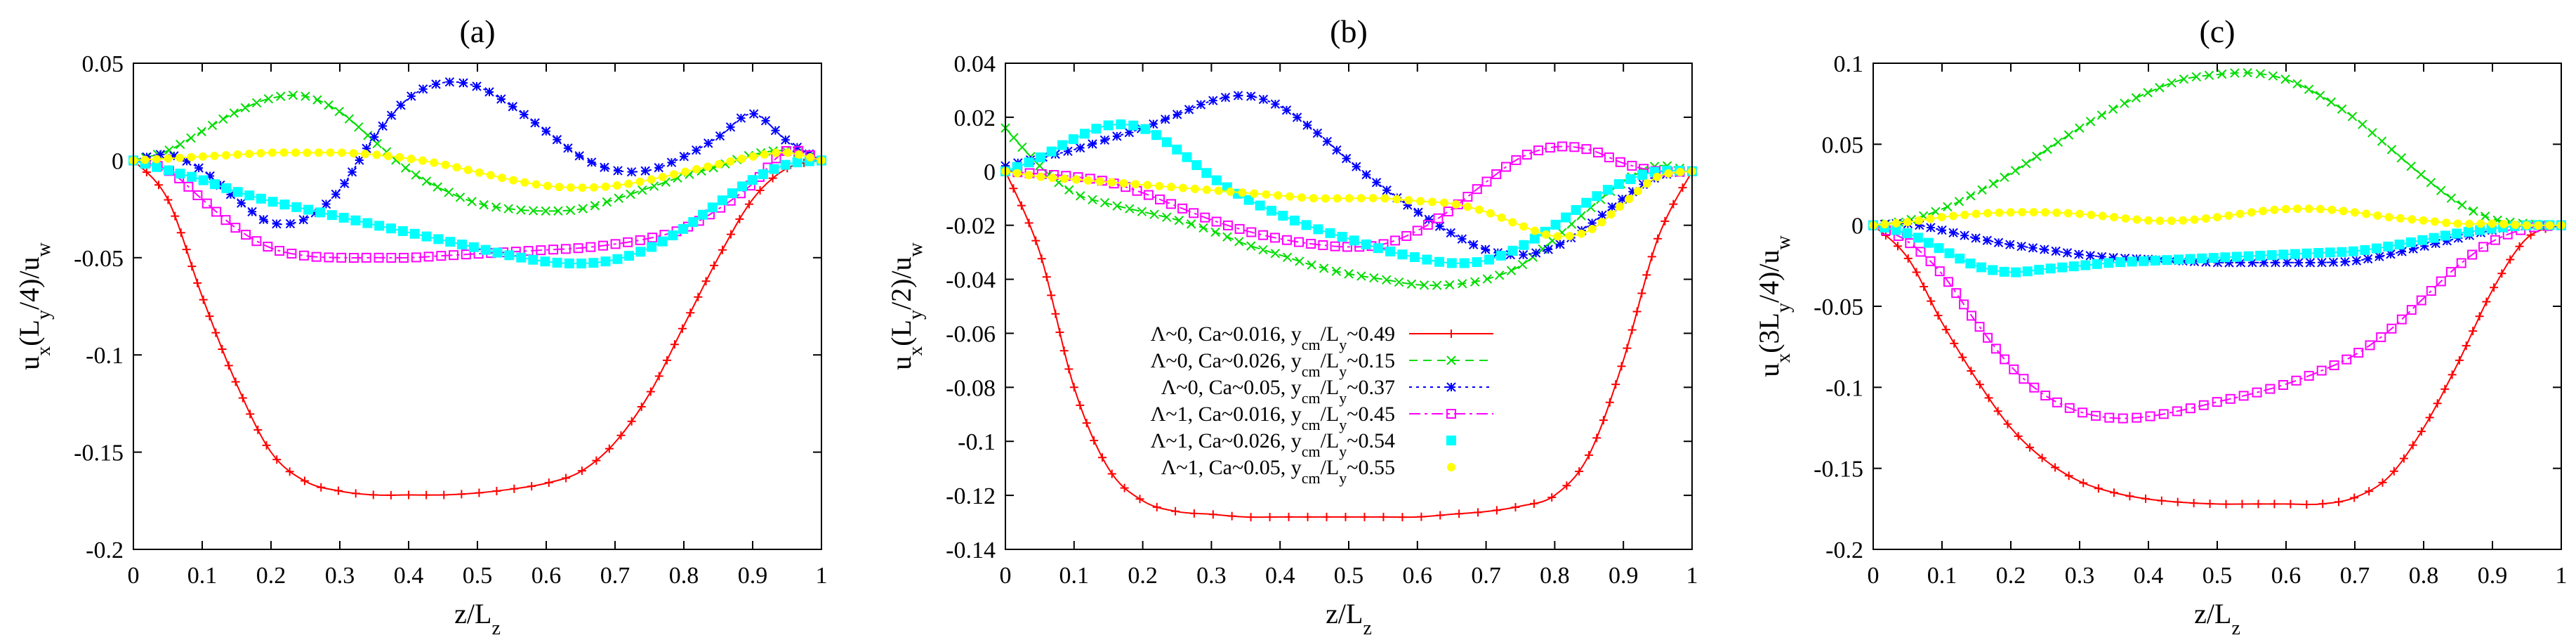  Describe the element at coordinates (1838, 470) in the screenshot. I see `panel-c-ytick-label: -0.15` at that location.